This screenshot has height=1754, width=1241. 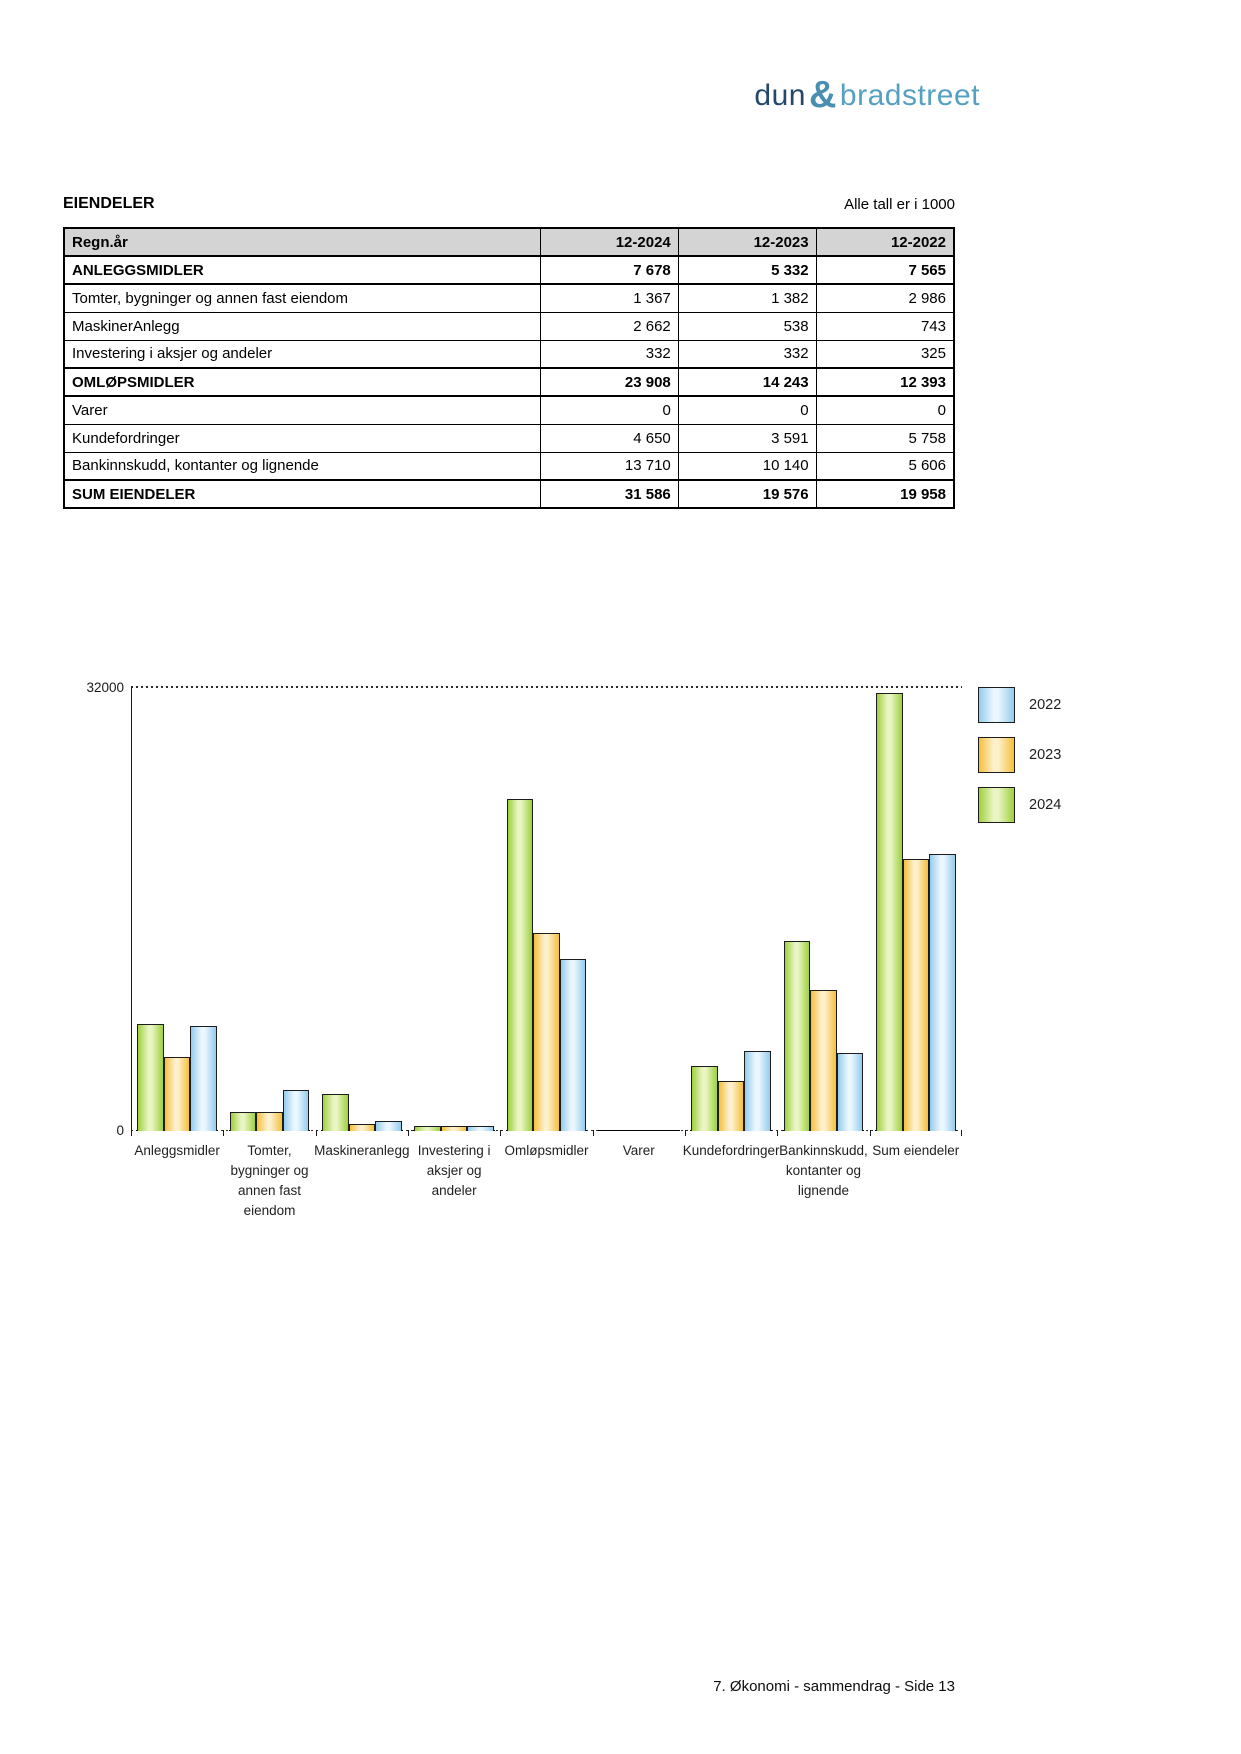 I want to click on x-category-cell: Tomter, bygninger og annen fast eiendom, so click(x=269, y=1191).